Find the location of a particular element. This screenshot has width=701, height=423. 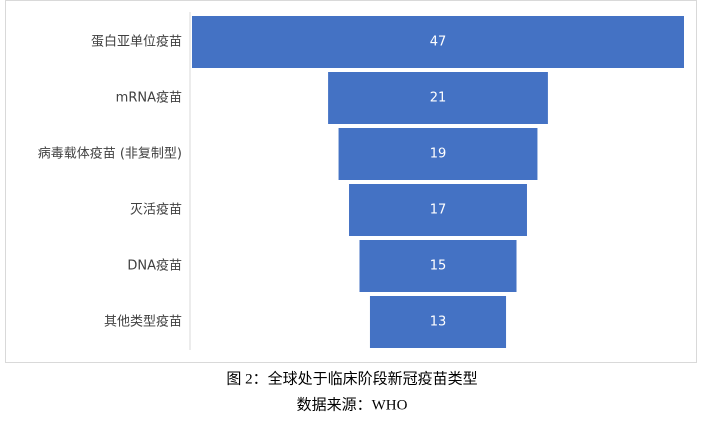

source: 数据来源：WHO is located at coordinates (352, 404).